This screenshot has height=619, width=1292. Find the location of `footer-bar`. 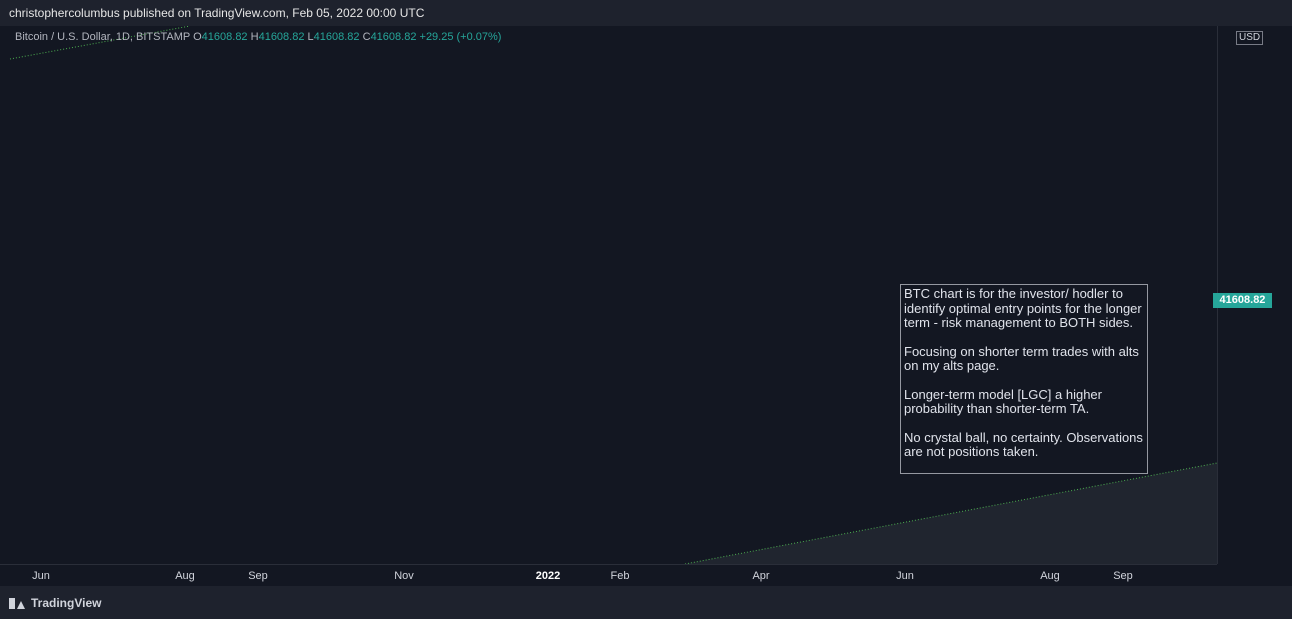

footer-bar is located at coordinates (646, 602).